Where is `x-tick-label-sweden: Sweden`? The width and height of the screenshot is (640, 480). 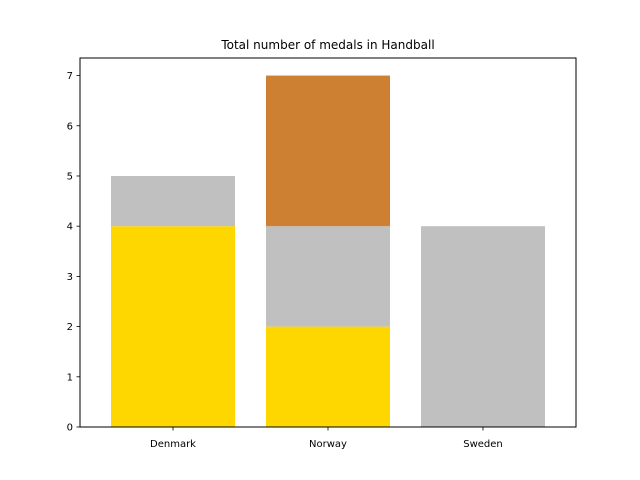
x-tick-label-sweden: Sweden is located at coordinates (483, 444).